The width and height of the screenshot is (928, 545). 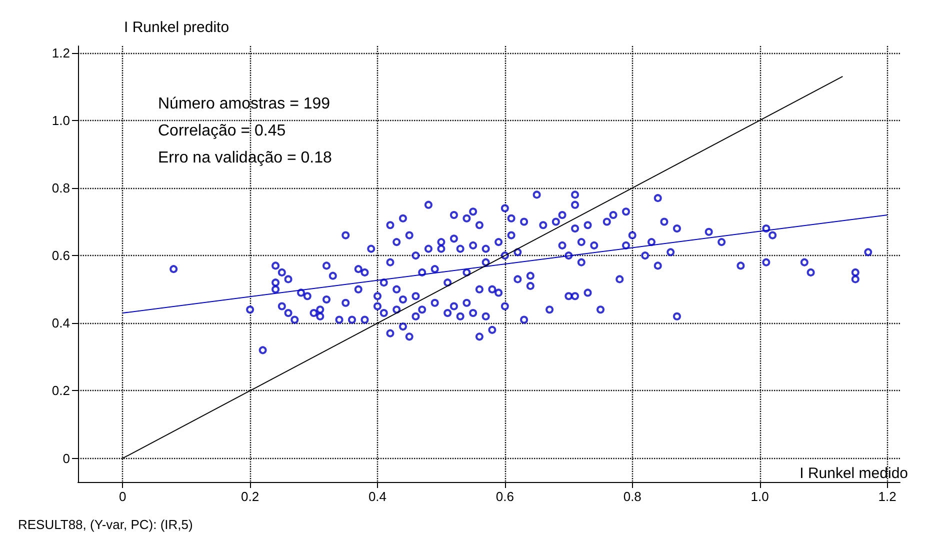 I want to click on y-axis-title: I Runkel predito, so click(x=177, y=27).